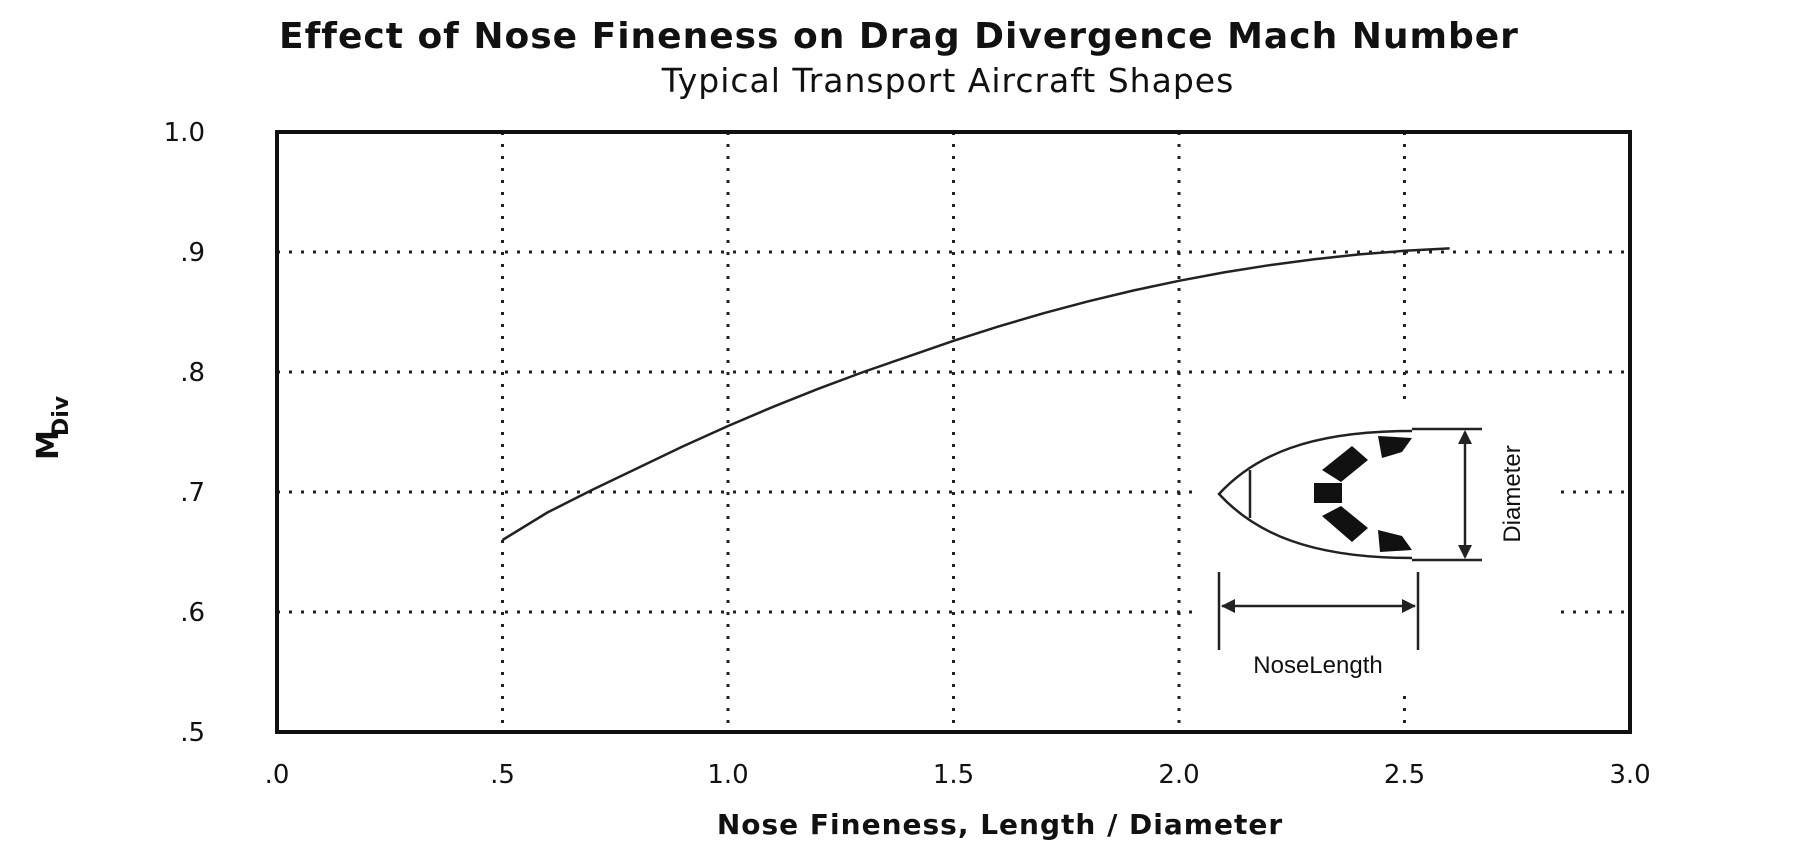  Describe the element at coordinates (1228, 606) in the screenshot. I see `nose-length-arrow-left` at that location.